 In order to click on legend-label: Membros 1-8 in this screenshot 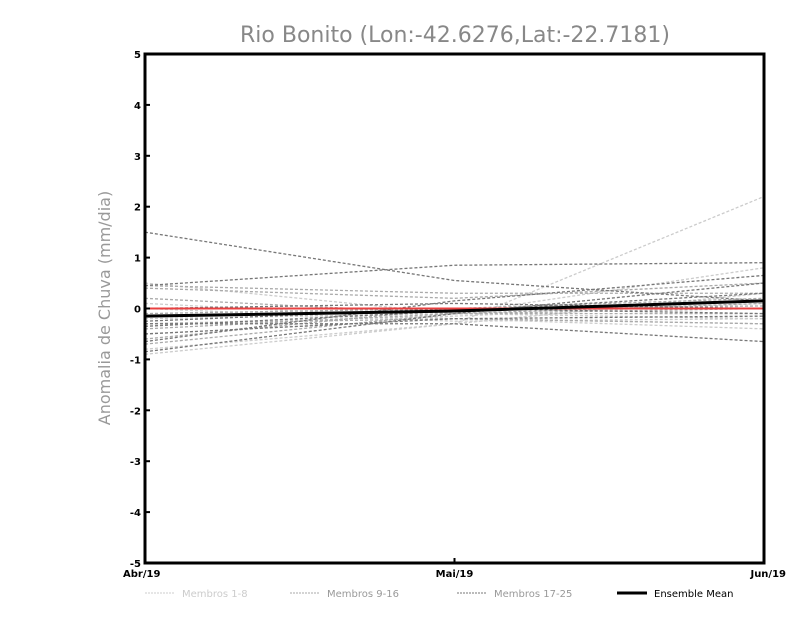, I will do `click(215, 594)`.